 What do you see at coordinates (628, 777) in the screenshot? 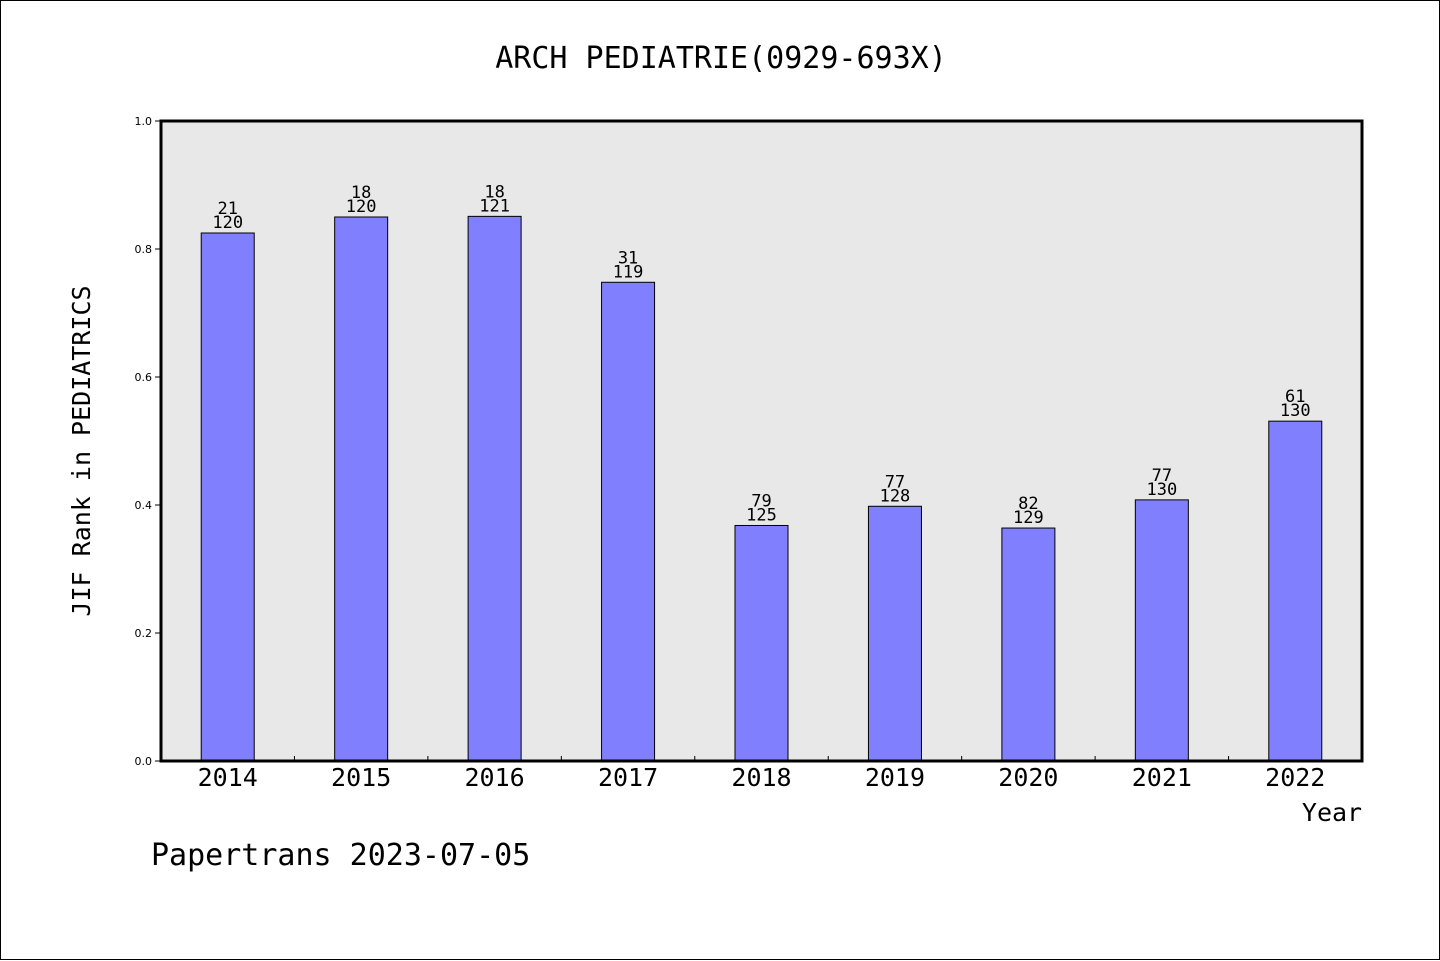
I see `x-tick-label: 2017` at bounding box center [628, 777].